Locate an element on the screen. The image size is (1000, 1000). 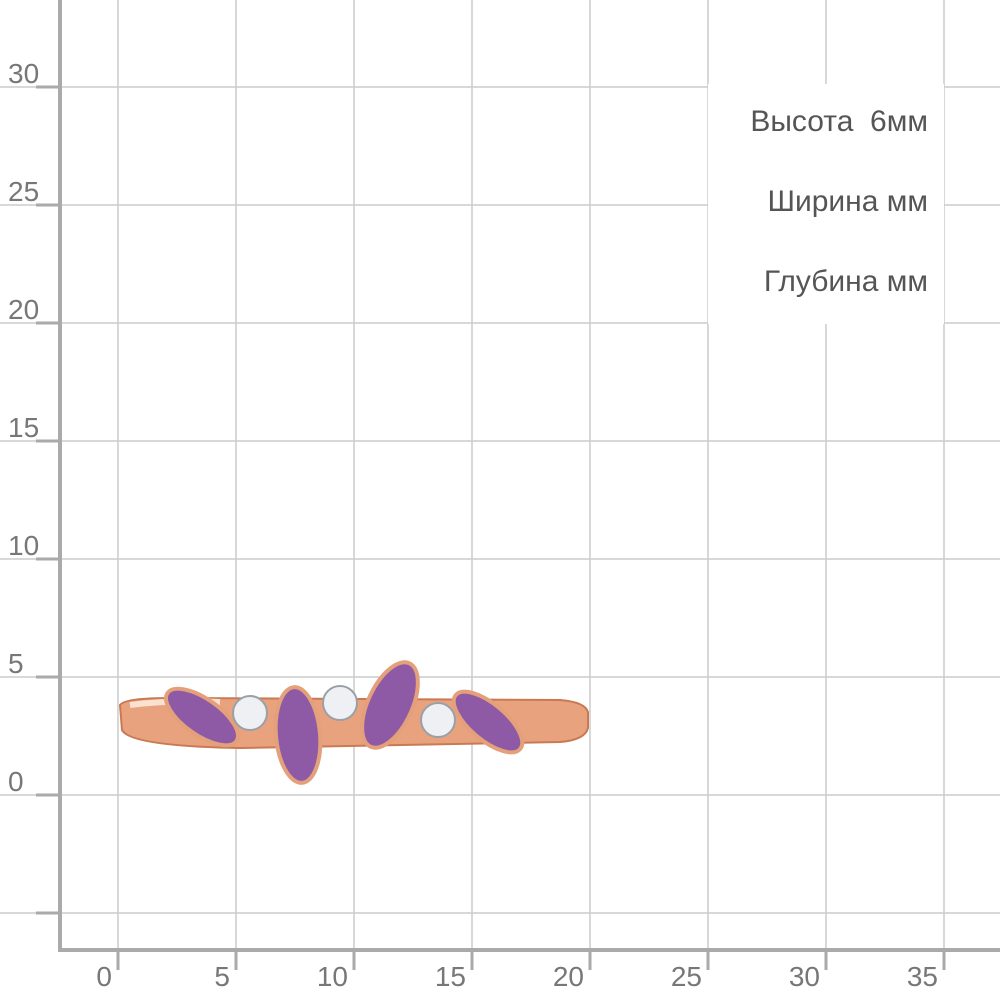
x-tick-label: 10 is located at coordinates (332, 976).